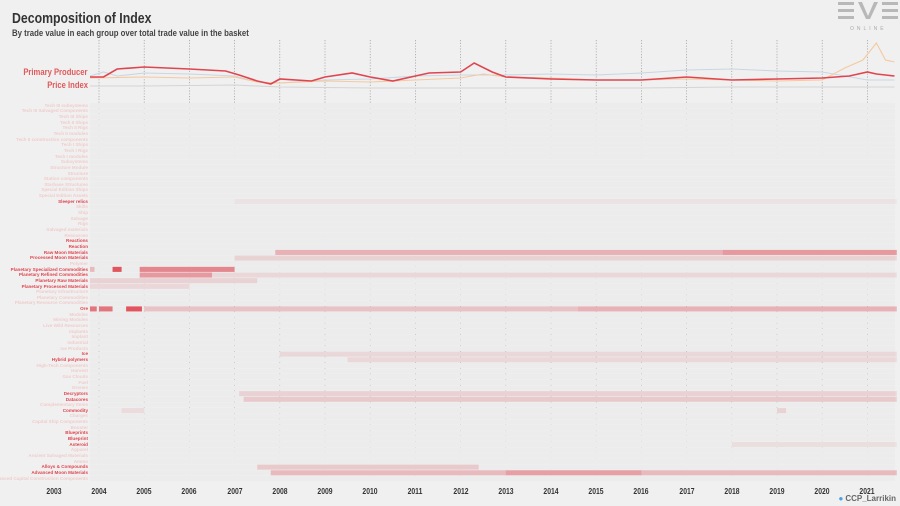  What do you see at coordinates (66, 105) in the screenshot?
I see `row-label: Tech III subsystems` at bounding box center [66, 105].